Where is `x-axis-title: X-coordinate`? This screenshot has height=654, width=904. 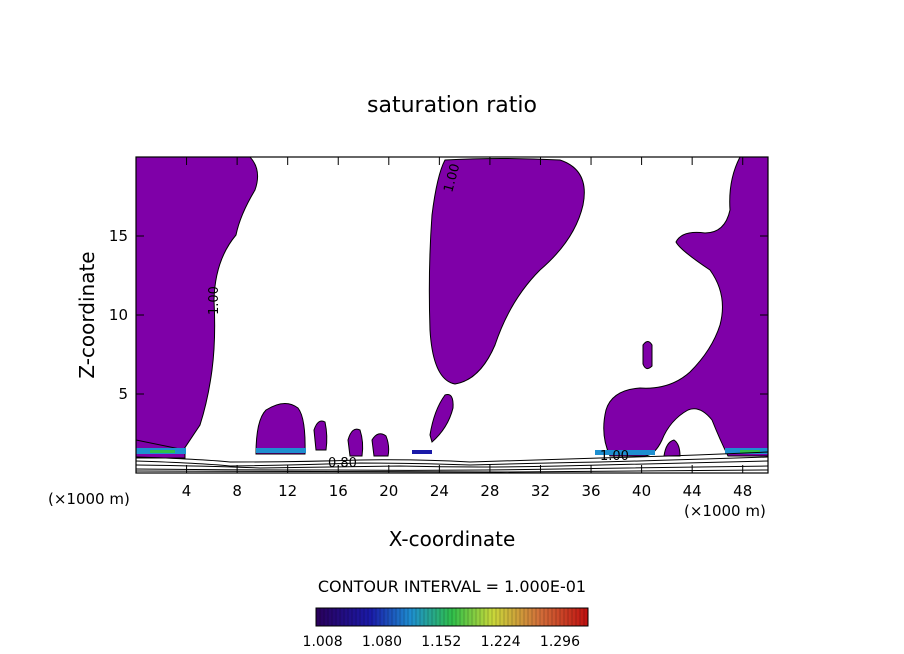
x-axis-title: X-coordinate is located at coordinates (452, 539).